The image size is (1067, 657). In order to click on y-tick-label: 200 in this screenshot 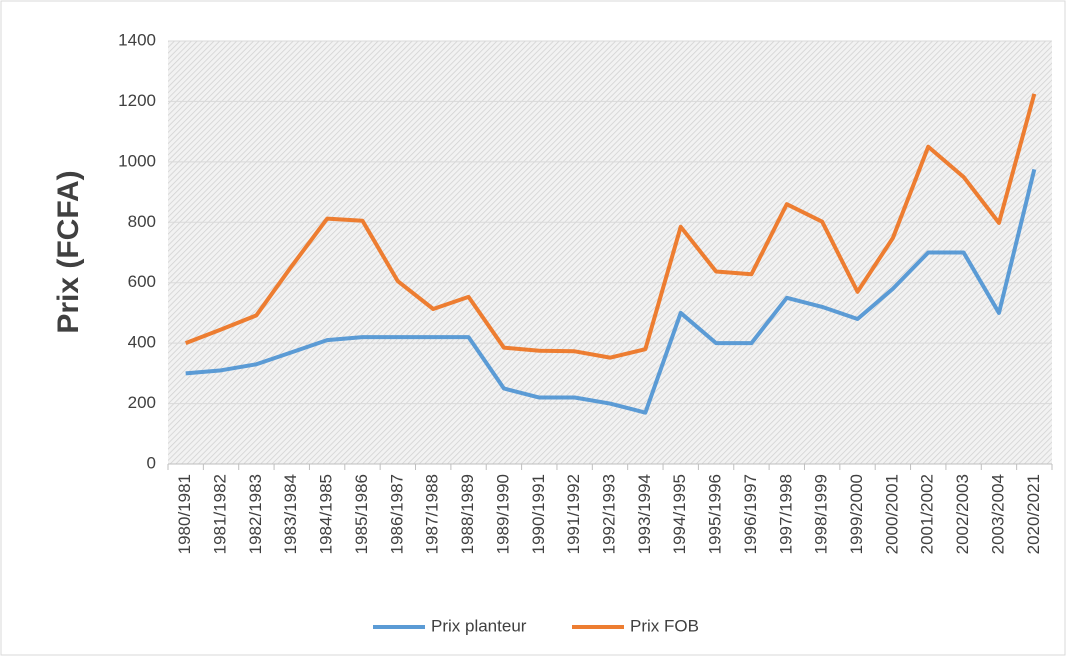, I will do `click(142, 402)`.